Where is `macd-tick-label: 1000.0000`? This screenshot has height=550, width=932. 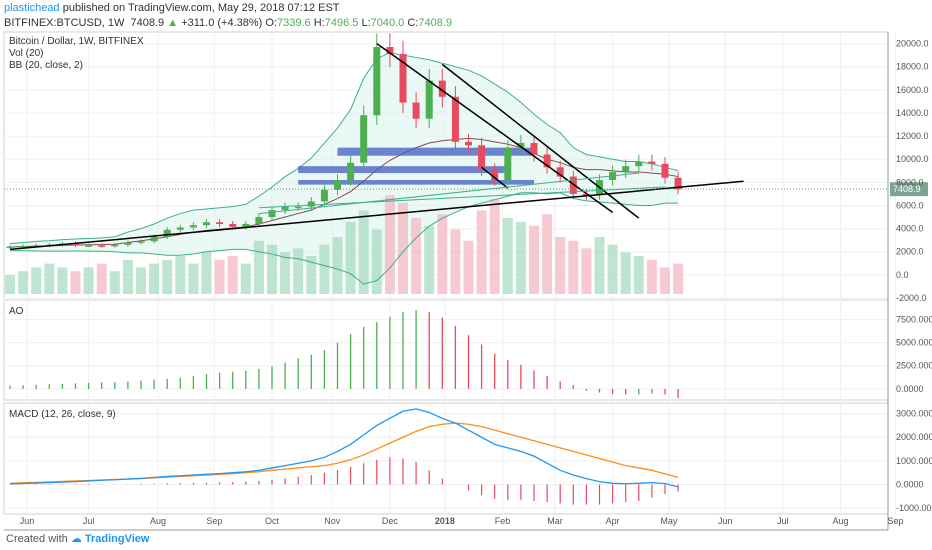 macd-tick-label: 1000.0000 is located at coordinates (914, 461).